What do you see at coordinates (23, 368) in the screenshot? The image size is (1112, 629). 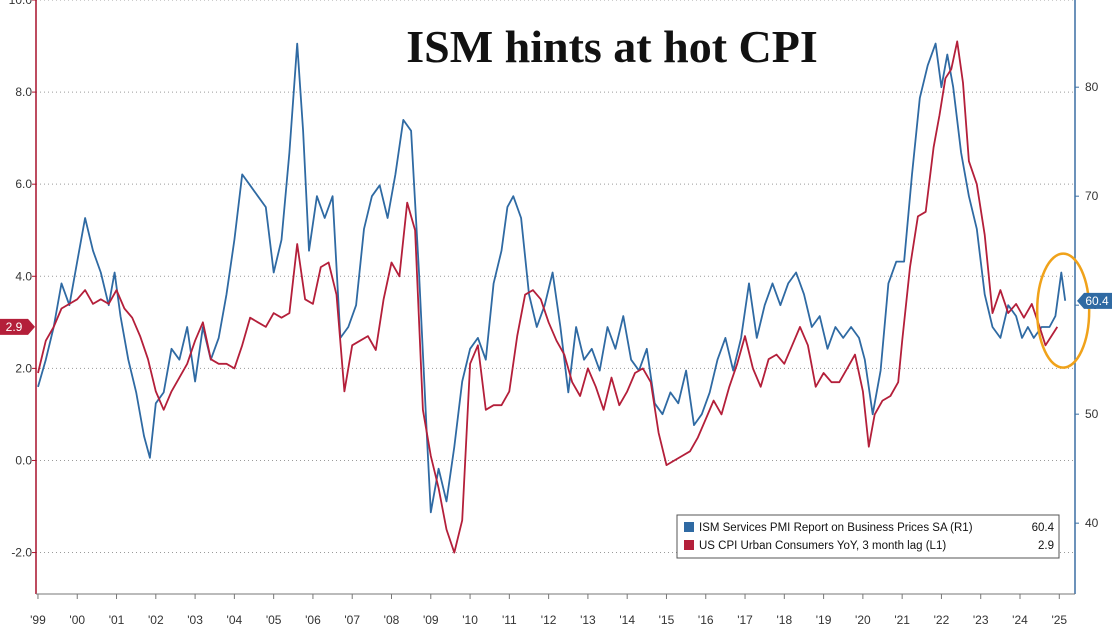 I see `left-tick-label: 2.0` at bounding box center [23, 368].